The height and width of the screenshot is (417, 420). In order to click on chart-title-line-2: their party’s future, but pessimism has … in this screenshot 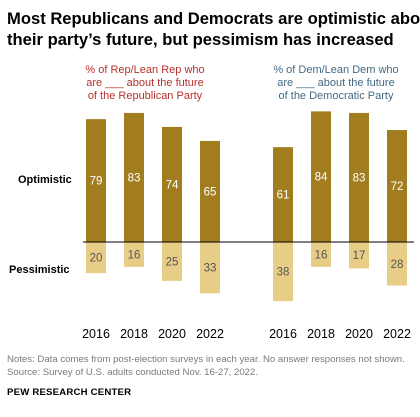, I will do `click(200, 39)`.